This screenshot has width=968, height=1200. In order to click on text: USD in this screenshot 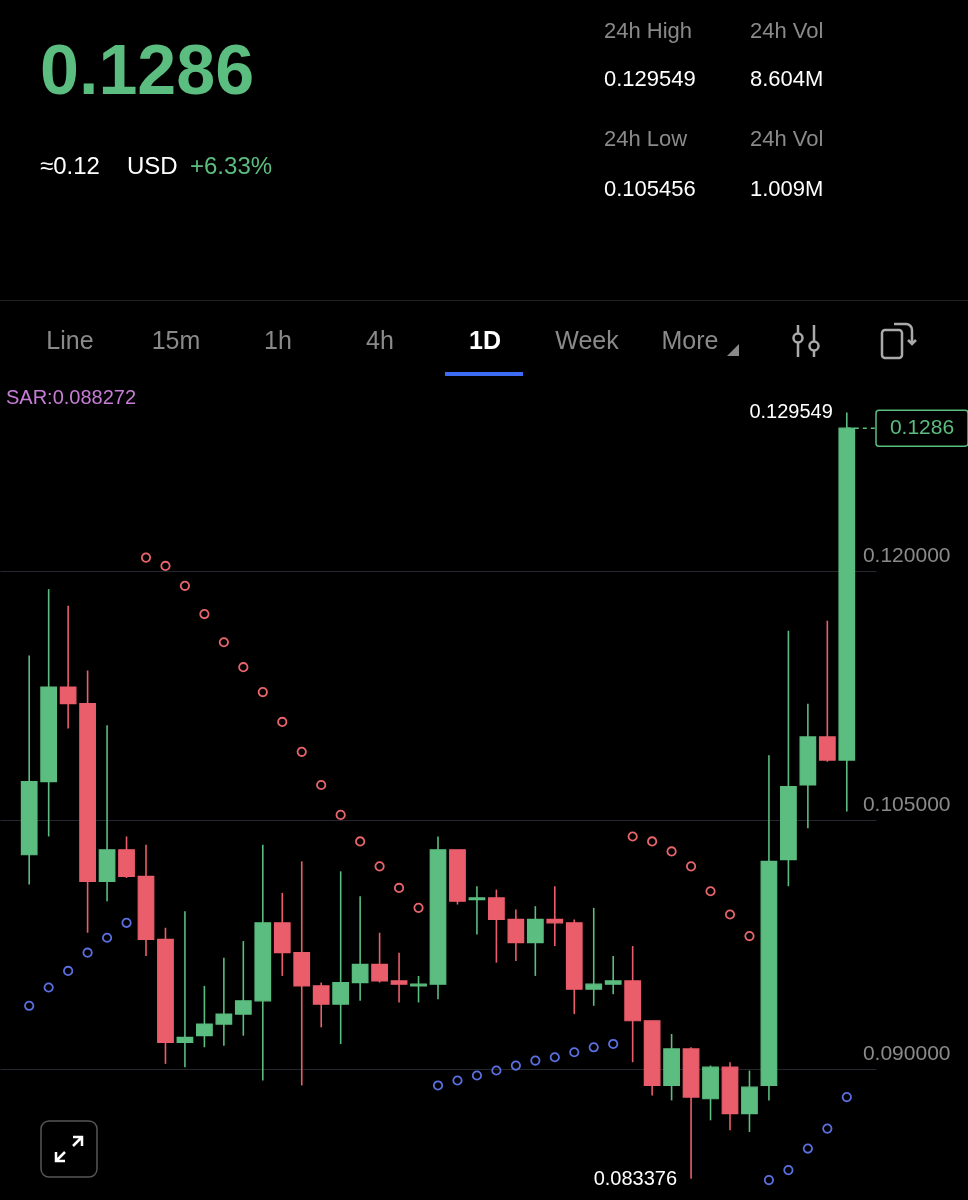, I will do `click(152, 166)`.